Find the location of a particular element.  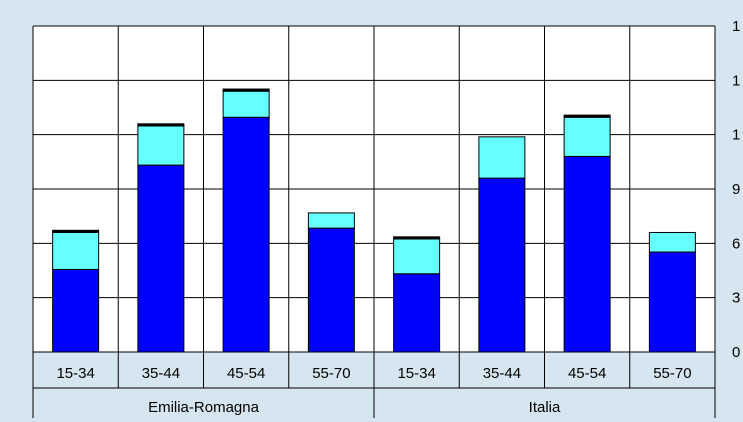

y-tick-labels: 0 3 6 9 1 1 1 is located at coordinates (736, 189).